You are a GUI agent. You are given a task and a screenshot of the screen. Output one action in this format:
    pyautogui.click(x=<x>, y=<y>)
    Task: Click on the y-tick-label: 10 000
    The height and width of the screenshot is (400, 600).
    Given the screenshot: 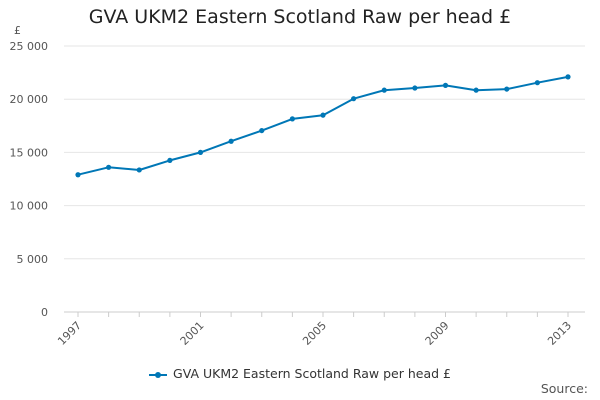 What is the action you would take?
    pyautogui.click(x=29, y=206)
    